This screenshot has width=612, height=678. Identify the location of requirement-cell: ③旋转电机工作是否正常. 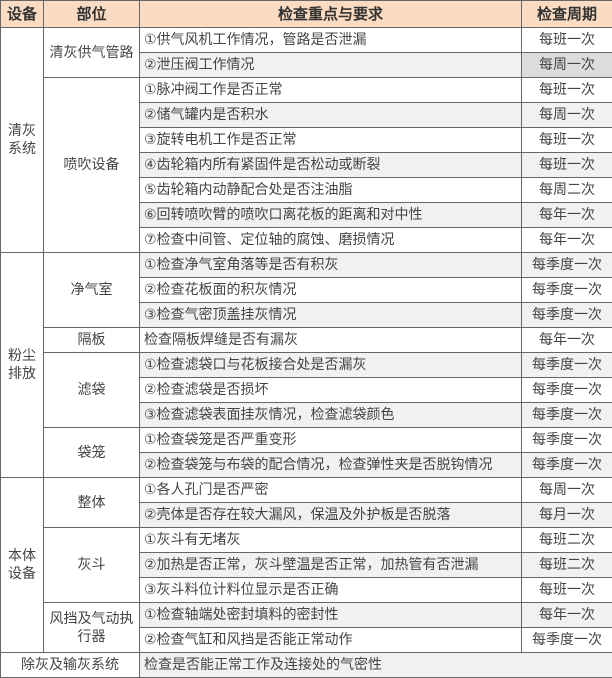
(331, 140).